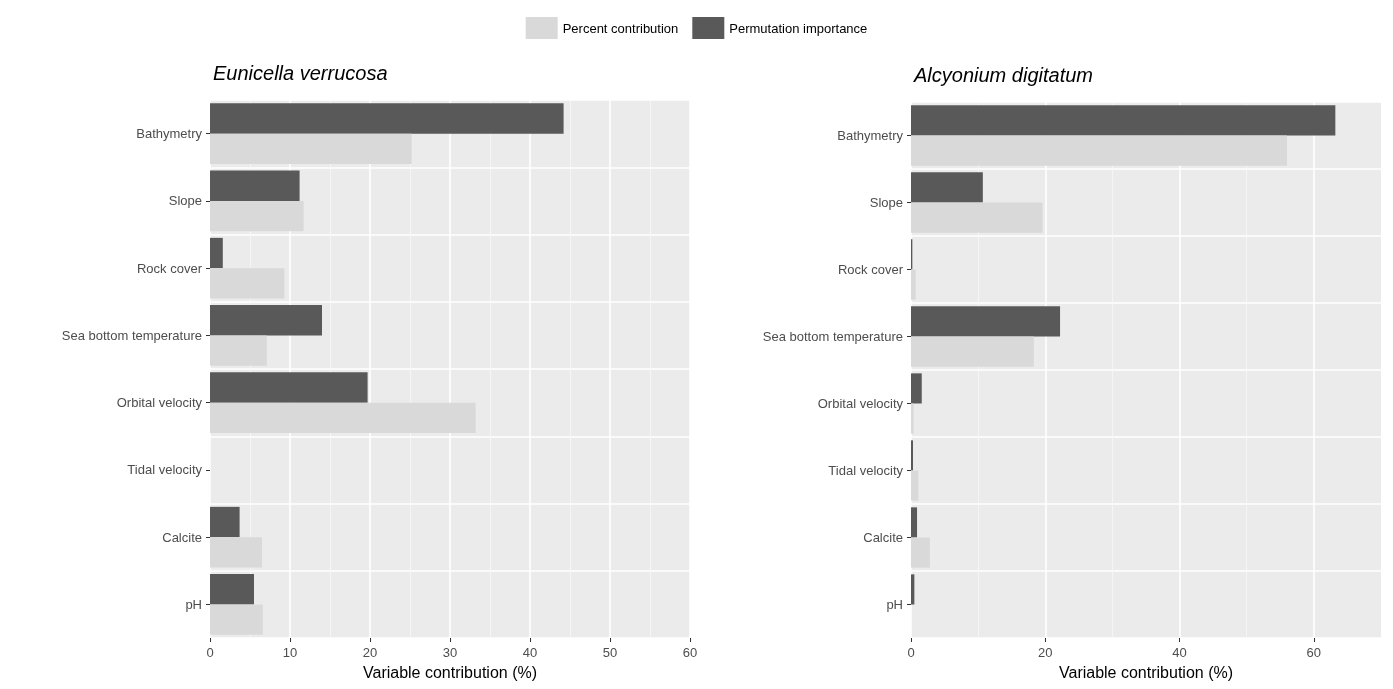 The image size is (1393, 689). I want to click on chart-title: Alcyonium digitatum, so click(1003, 75).